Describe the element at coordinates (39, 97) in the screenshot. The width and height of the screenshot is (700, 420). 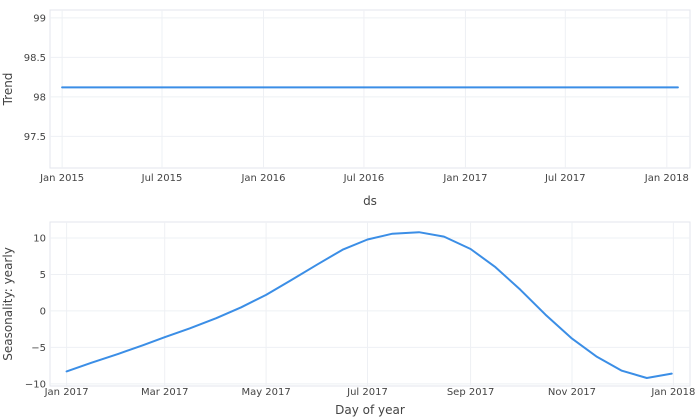
I see `y-tick-label: 98` at that location.